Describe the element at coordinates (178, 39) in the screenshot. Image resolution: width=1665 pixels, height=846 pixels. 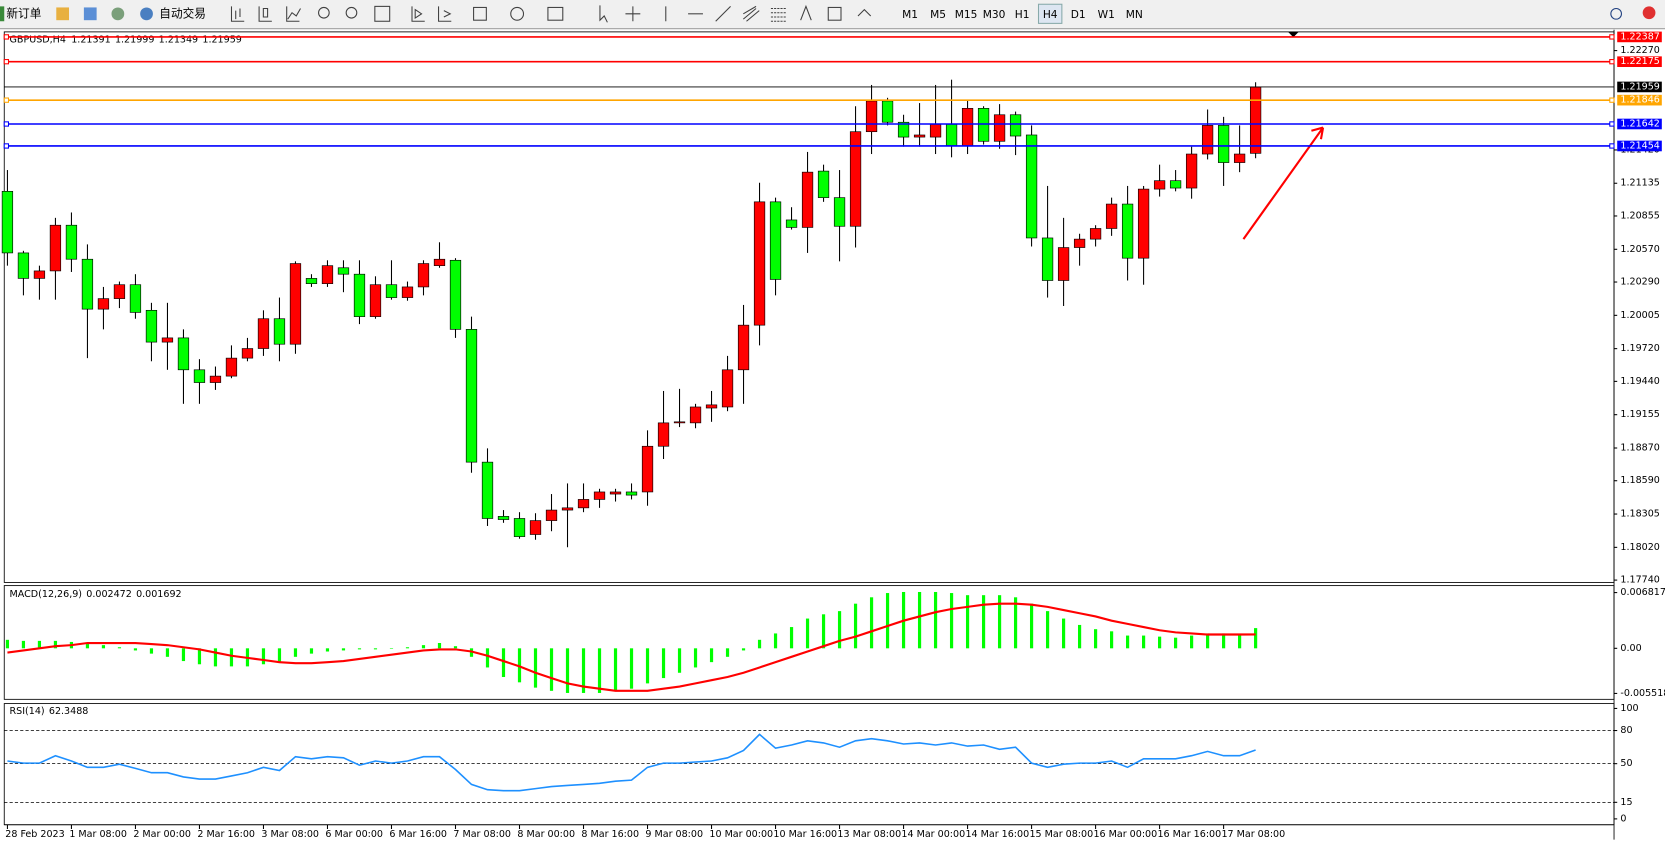
I see `low: 1.21349` at that location.